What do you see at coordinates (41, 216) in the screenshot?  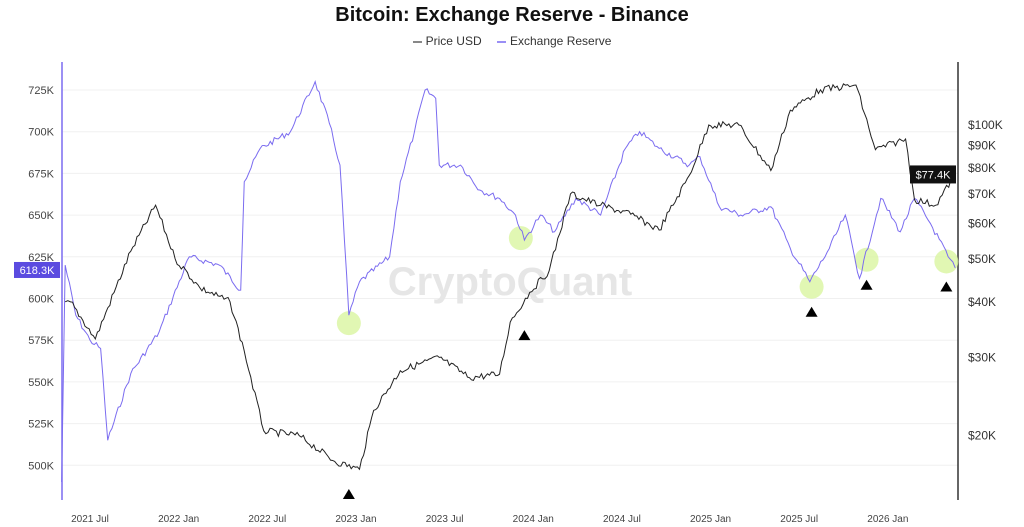 I see `left-tick-label: 650K` at bounding box center [41, 216].